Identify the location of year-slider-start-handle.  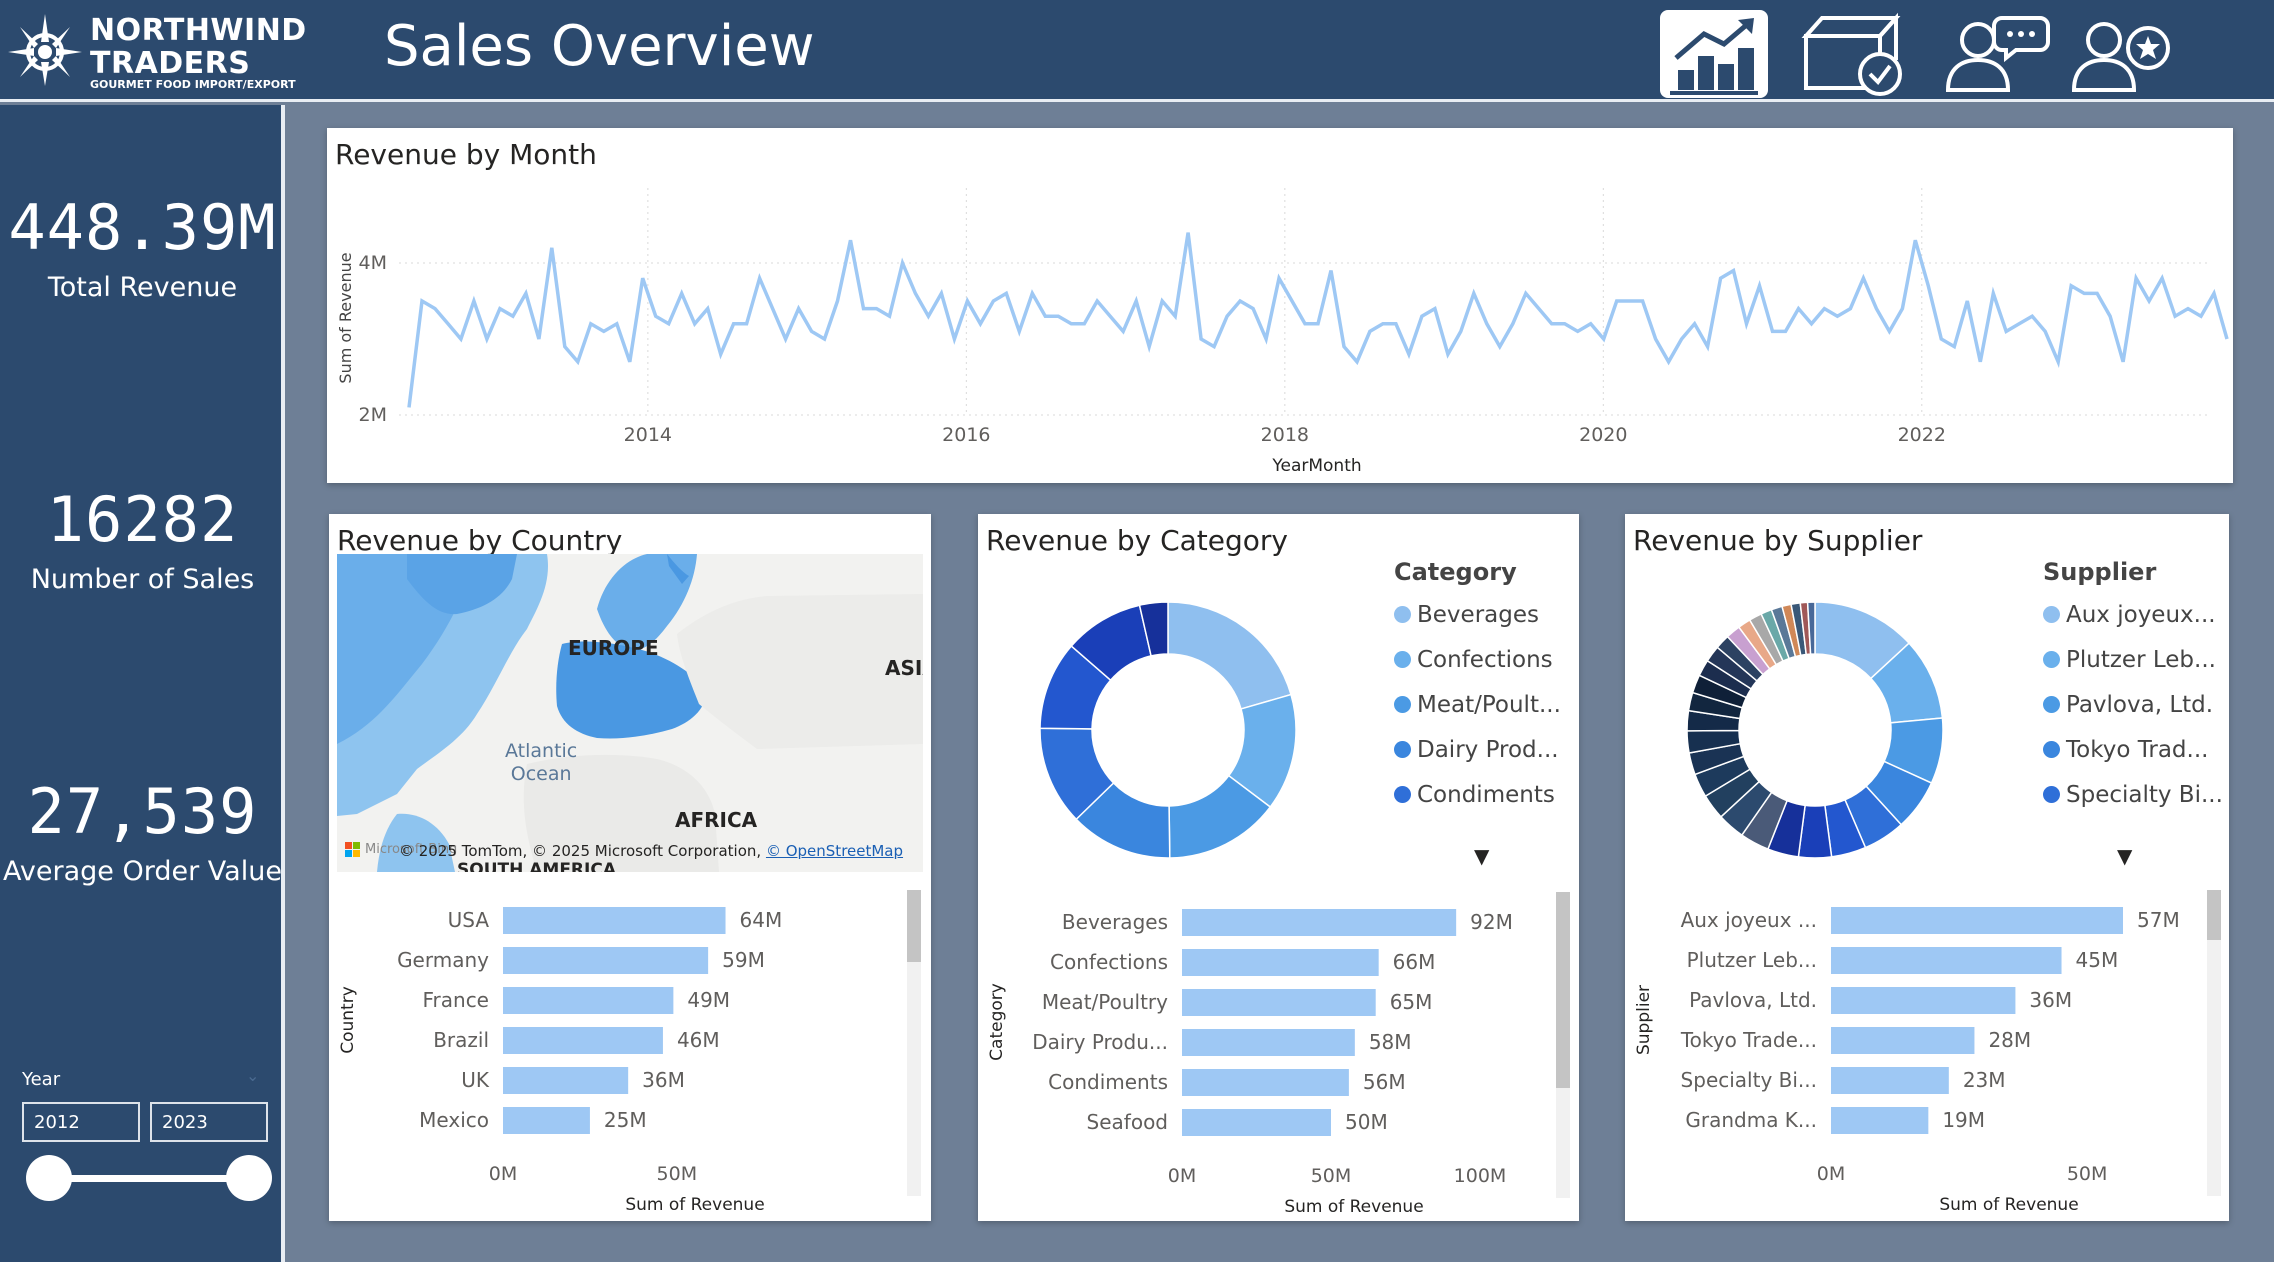
(49, 1178).